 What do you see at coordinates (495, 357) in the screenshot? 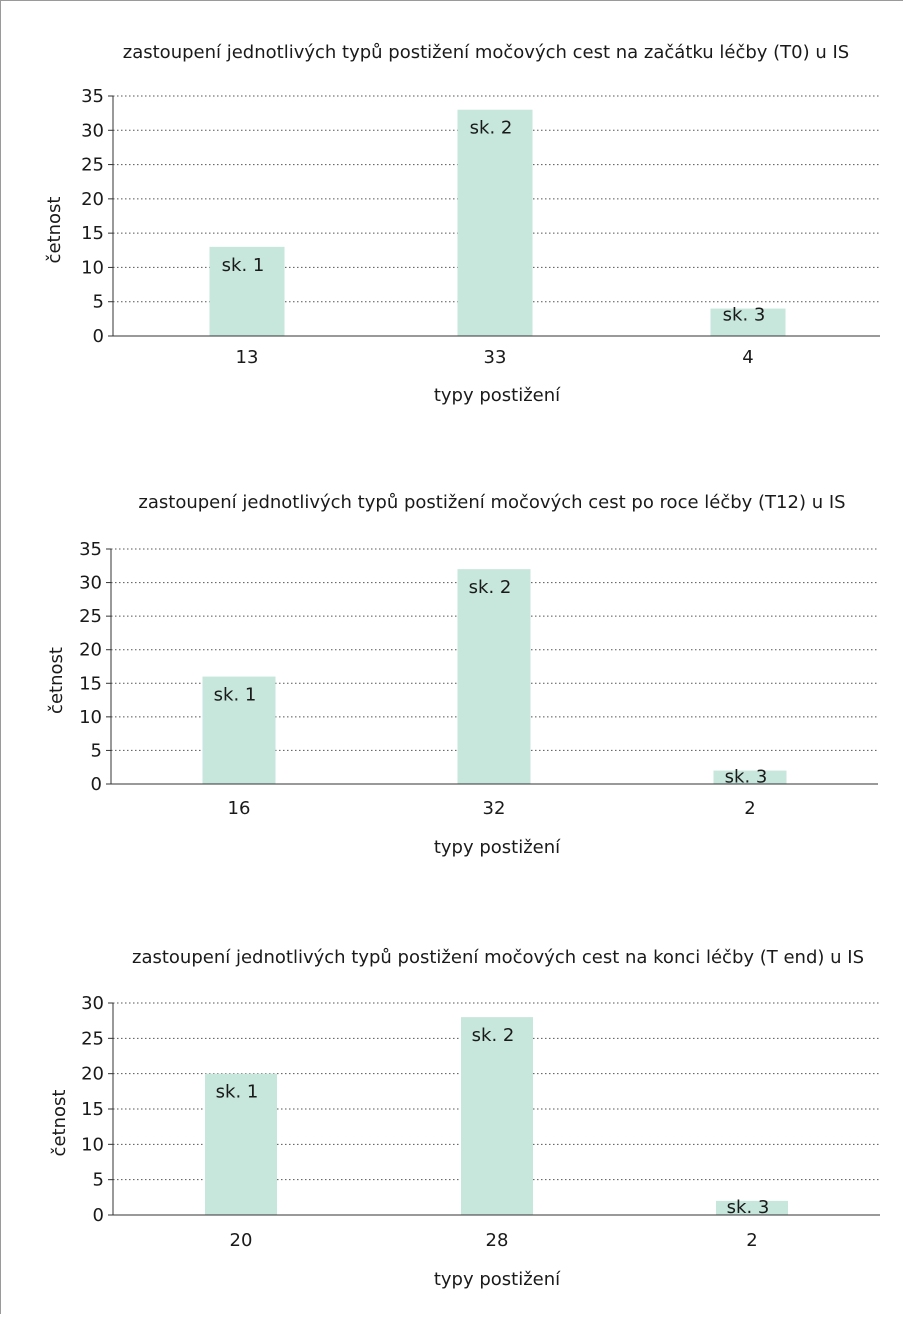
I see `x-tick-label: 33` at bounding box center [495, 357].